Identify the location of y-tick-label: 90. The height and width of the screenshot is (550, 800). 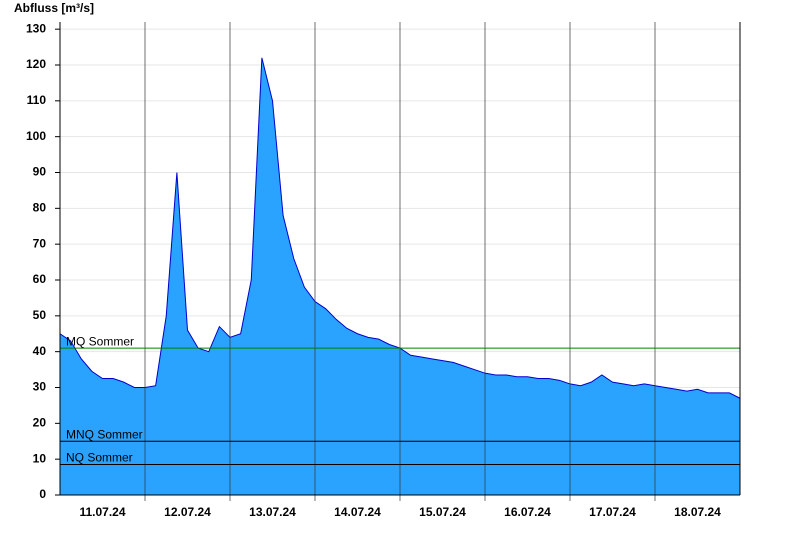
(40, 172).